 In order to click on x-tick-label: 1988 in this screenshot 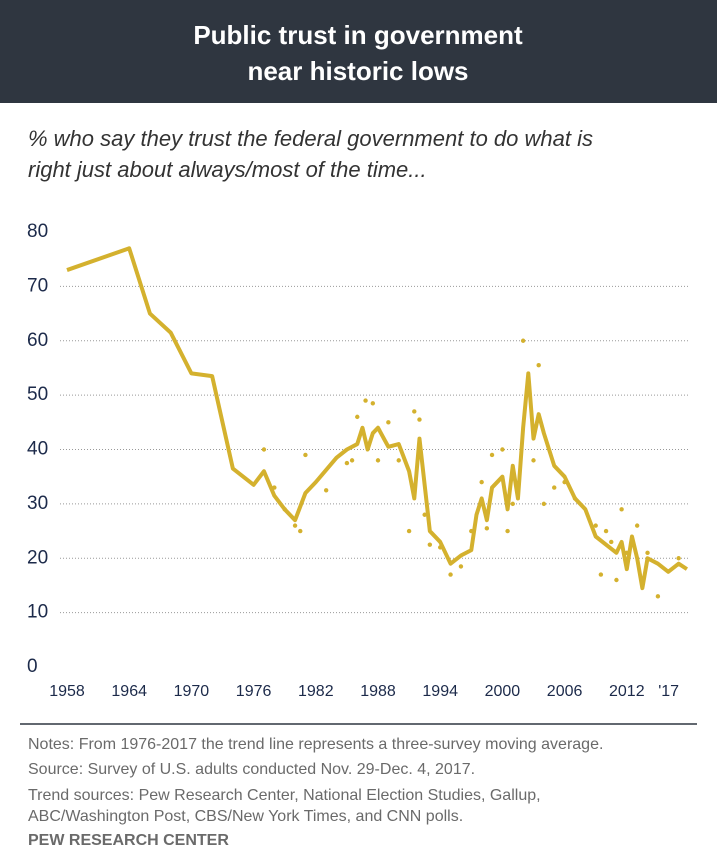, I will do `click(378, 691)`.